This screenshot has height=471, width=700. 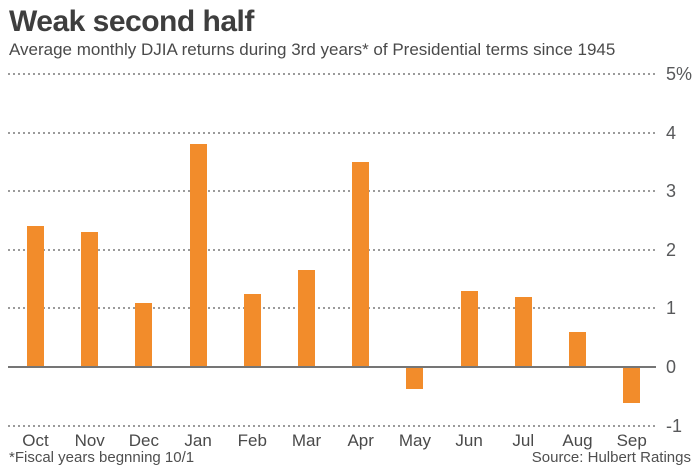 What do you see at coordinates (671, 367) in the screenshot?
I see `y-tick-label: 0` at bounding box center [671, 367].